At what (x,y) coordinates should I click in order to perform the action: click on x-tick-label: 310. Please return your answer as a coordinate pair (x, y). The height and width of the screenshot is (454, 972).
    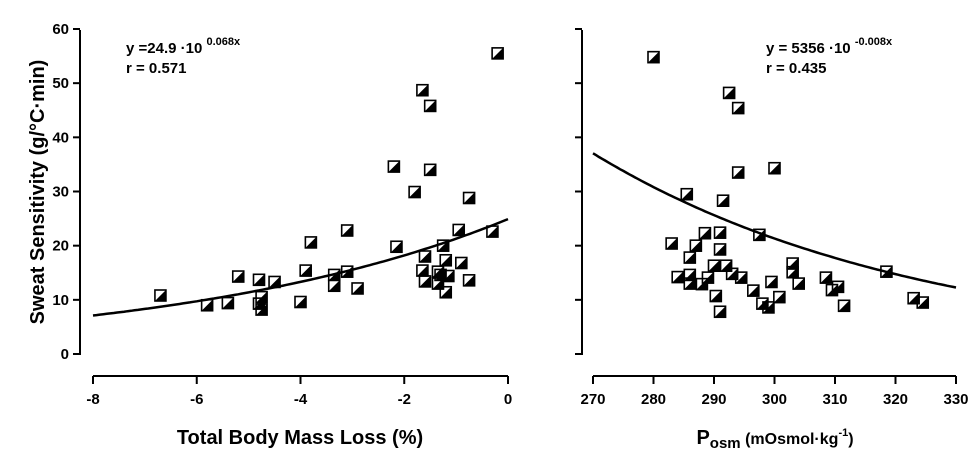
    Looking at the image, I should click on (834, 399).